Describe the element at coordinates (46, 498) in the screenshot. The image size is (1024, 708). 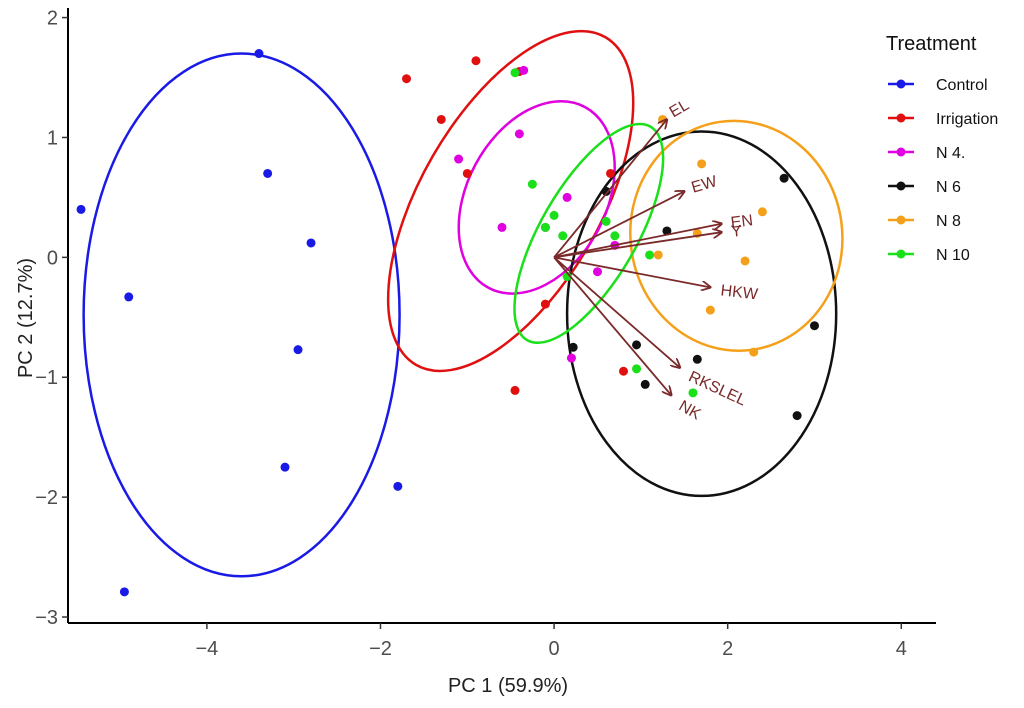
I see `y-tick-label: −2` at that location.